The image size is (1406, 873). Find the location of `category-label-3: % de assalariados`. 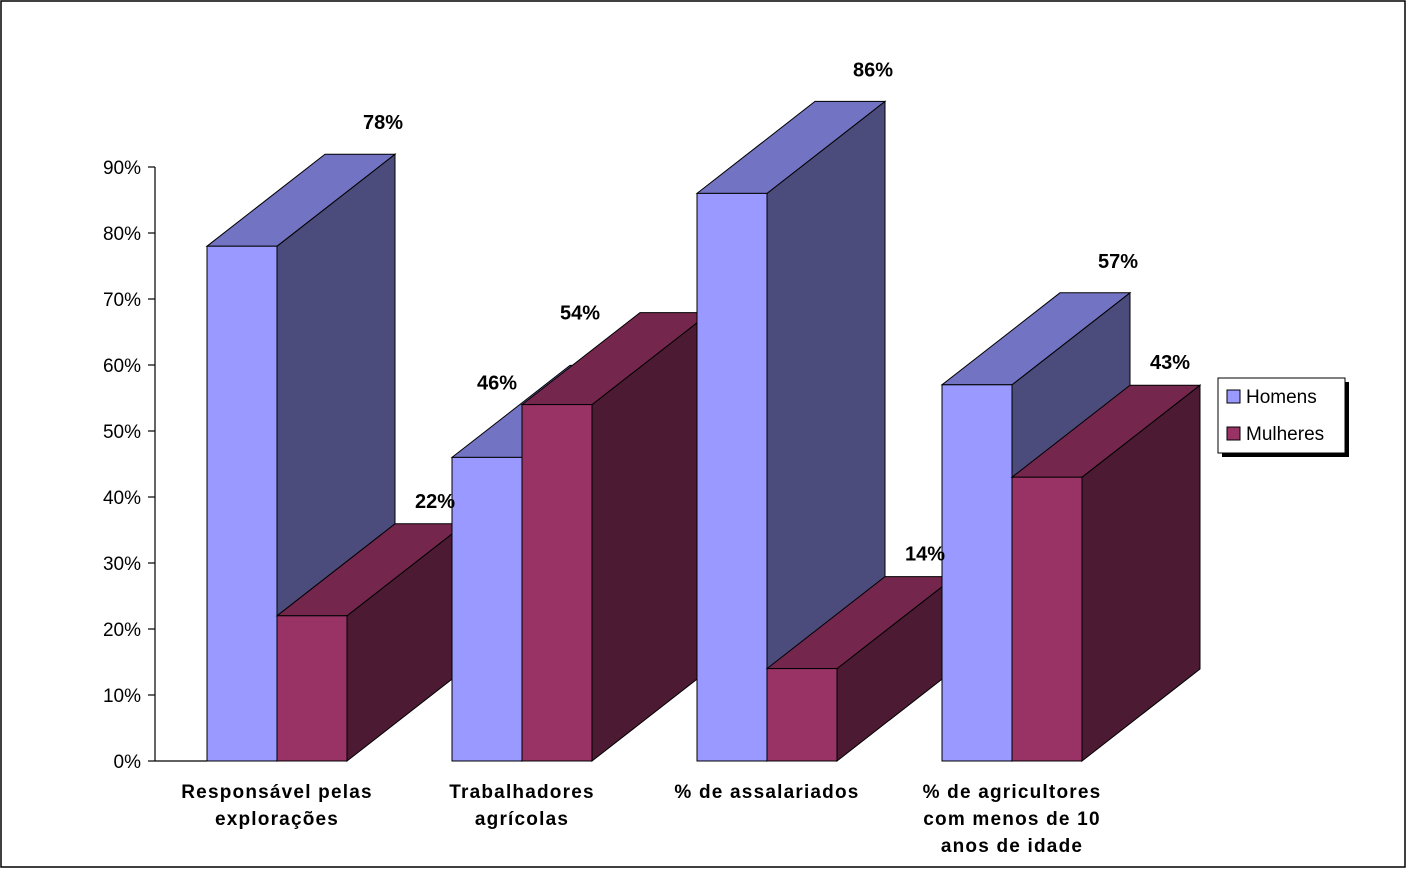

category-label-3: % de assalariados is located at coordinates (766, 792).